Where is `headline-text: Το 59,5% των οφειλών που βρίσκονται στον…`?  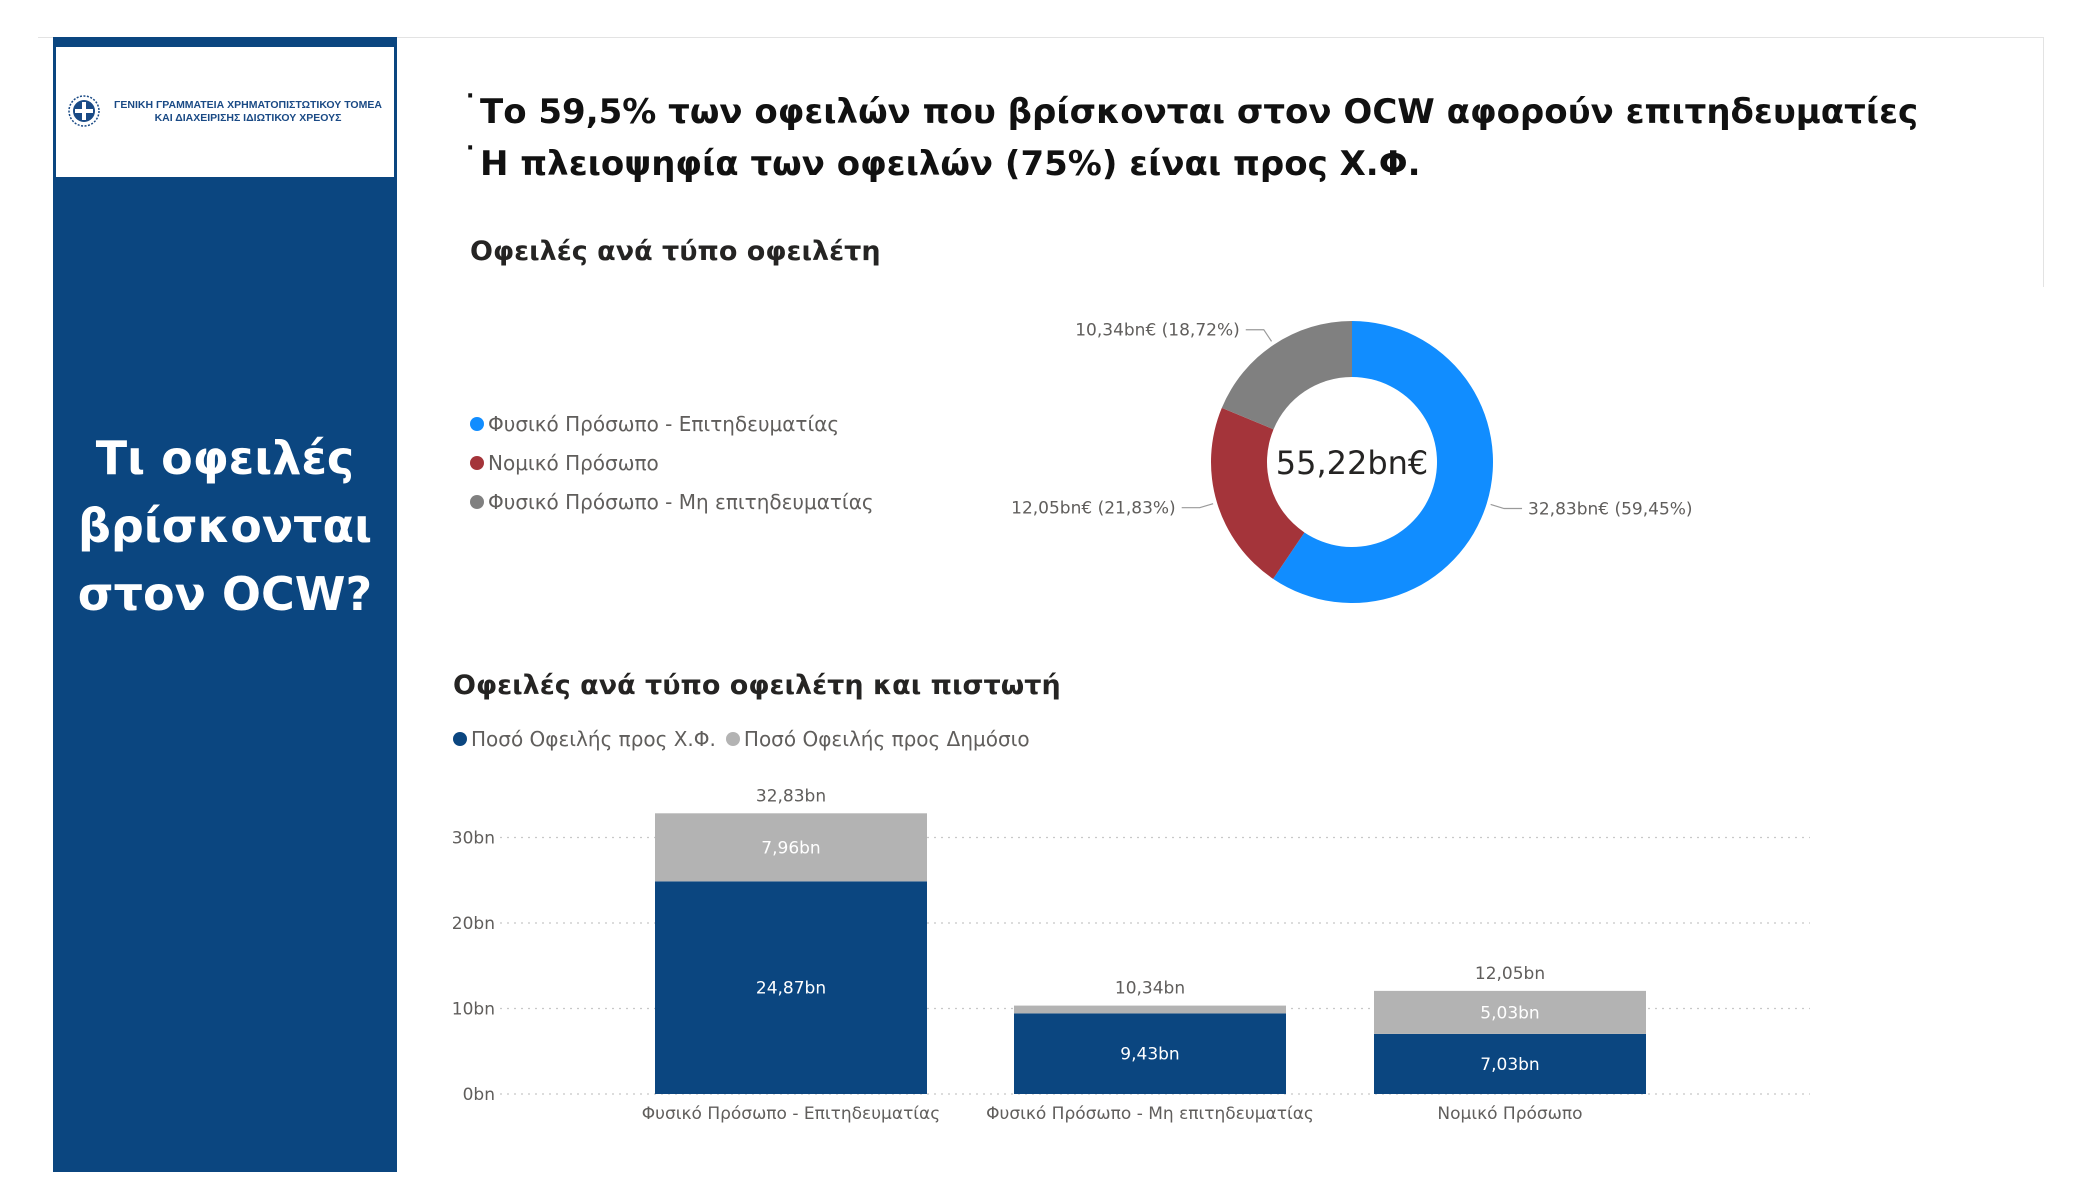
headline-text: Το 59,5% των οφειλών που βρίσκονται στον… is located at coordinates (1199, 112).